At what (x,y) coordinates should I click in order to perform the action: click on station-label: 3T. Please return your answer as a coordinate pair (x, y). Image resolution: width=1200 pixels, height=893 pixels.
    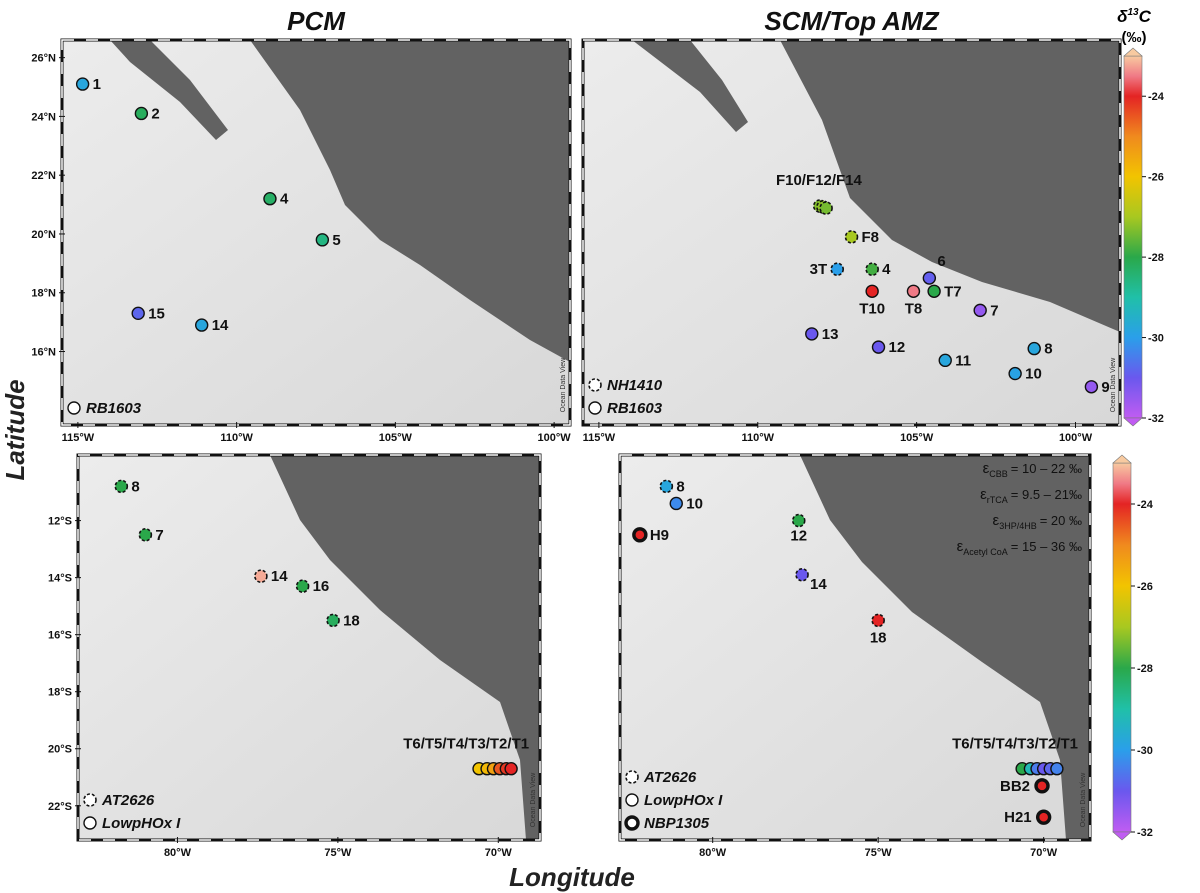
    Looking at the image, I should click on (819, 269).